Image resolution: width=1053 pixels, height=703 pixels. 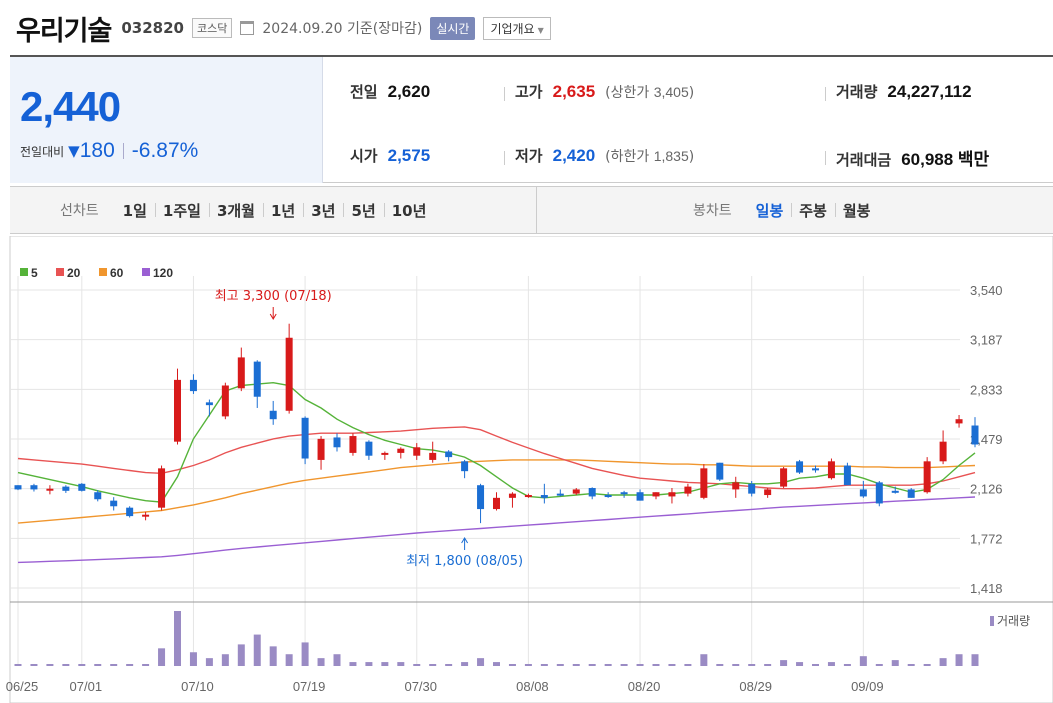 I want to click on company-info-label: 기업개요, so click(x=512, y=28).